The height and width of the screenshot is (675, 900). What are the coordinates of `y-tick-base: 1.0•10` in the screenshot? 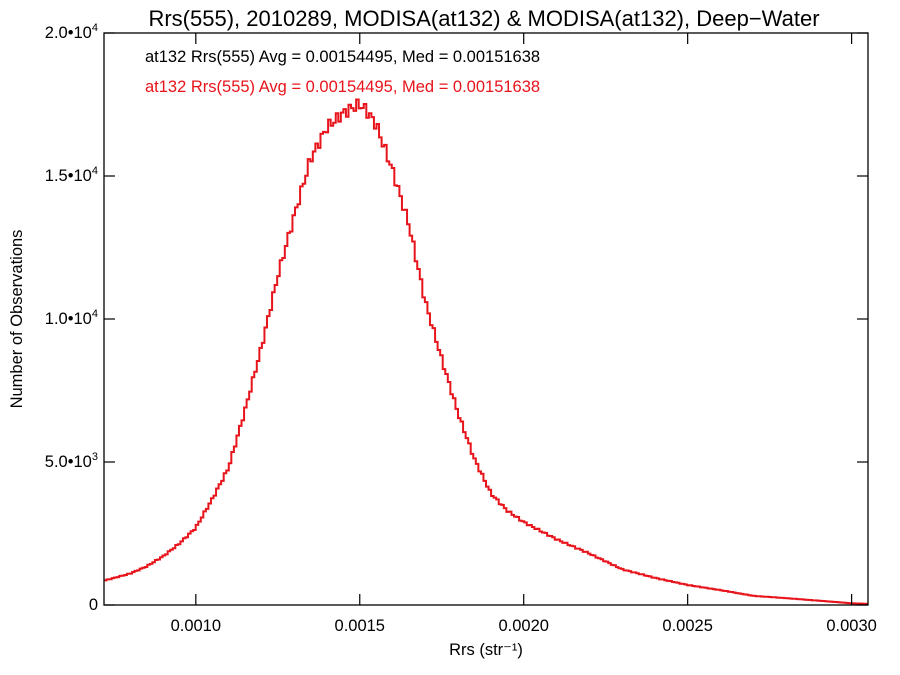 It's located at (68, 319).